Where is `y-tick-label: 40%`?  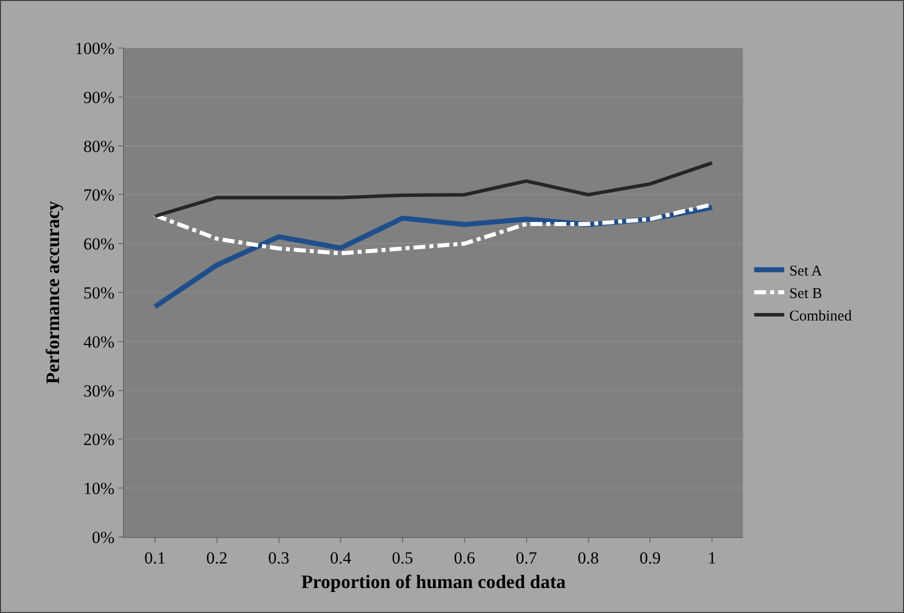 y-tick-label: 40% is located at coordinates (99, 342).